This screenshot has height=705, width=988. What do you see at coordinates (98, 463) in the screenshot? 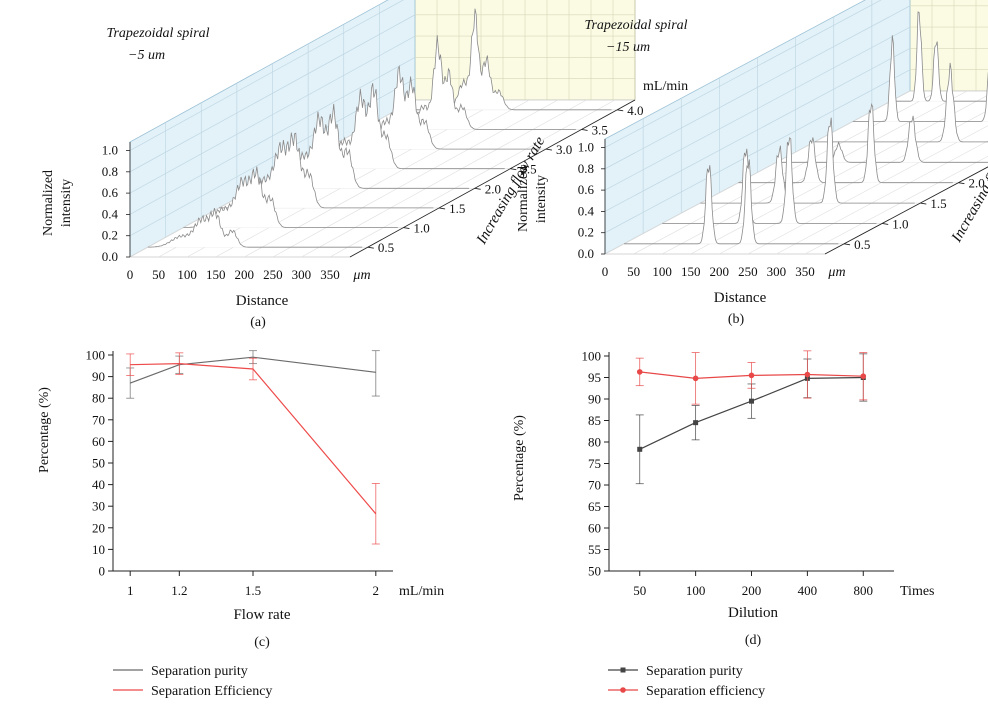
I see `panel-c-ytick-label: 50` at bounding box center [98, 463].